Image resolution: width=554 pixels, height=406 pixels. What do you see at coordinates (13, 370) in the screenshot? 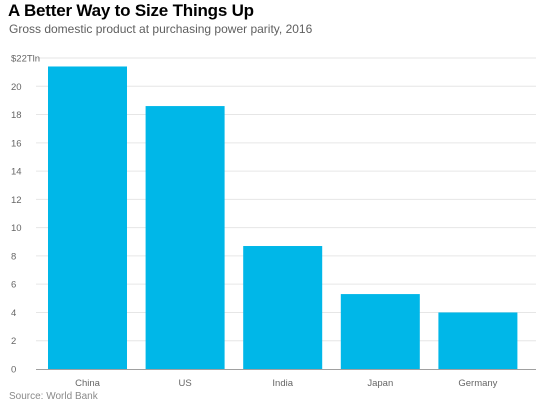
I see `y-tick-label-0: 0` at bounding box center [13, 370].